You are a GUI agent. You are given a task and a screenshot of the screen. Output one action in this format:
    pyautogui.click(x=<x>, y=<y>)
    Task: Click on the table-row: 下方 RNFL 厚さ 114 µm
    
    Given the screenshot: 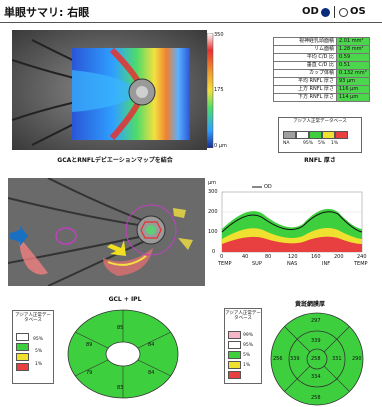 What is the action you would take?
    pyautogui.click(x=321, y=97)
    